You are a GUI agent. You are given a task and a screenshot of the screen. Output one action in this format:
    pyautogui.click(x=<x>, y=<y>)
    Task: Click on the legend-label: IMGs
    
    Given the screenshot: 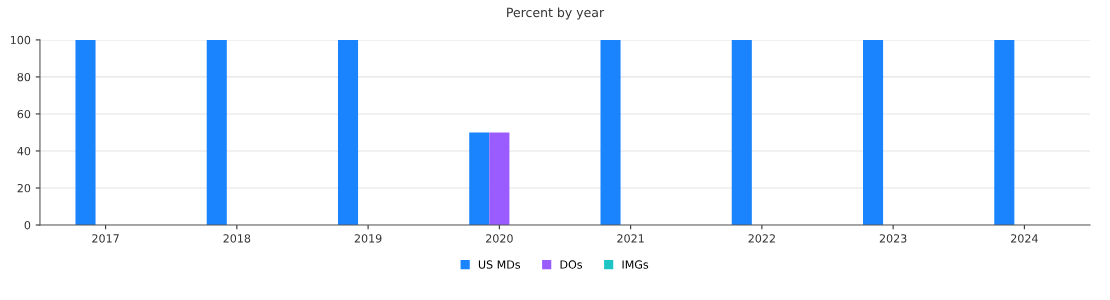 What is the action you would take?
    pyautogui.click(x=635, y=264)
    